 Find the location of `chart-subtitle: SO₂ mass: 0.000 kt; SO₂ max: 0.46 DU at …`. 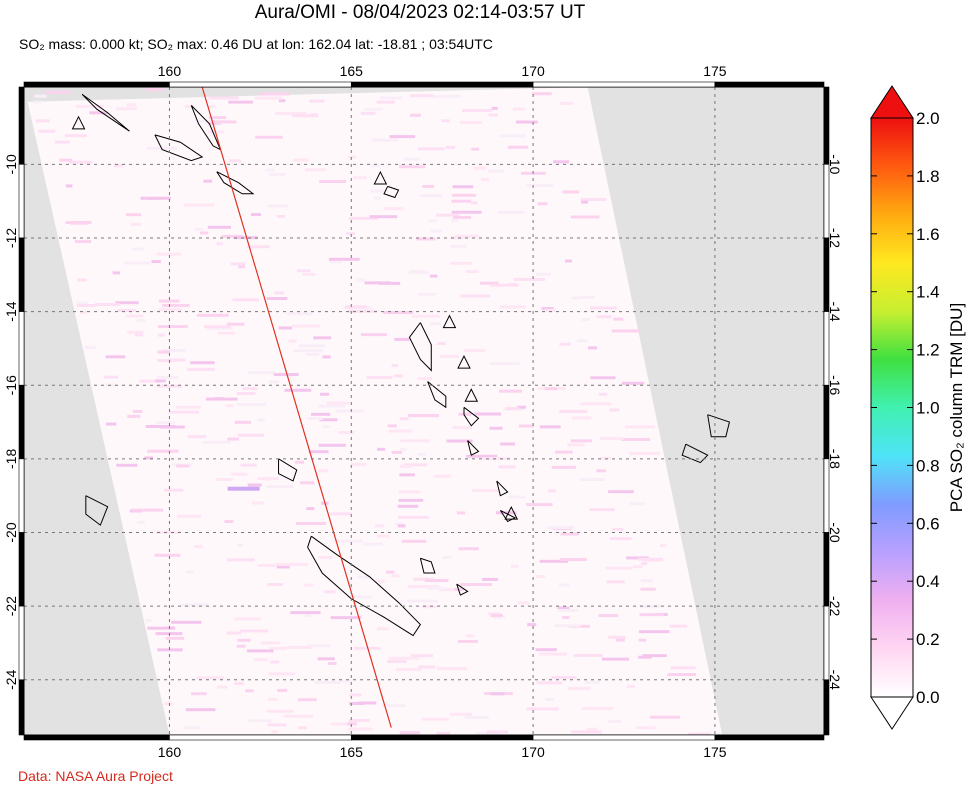

chart-subtitle: SO₂ mass: 0.000 kt; SO₂ max: 0.46 DU at … is located at coordinates (256, 44).